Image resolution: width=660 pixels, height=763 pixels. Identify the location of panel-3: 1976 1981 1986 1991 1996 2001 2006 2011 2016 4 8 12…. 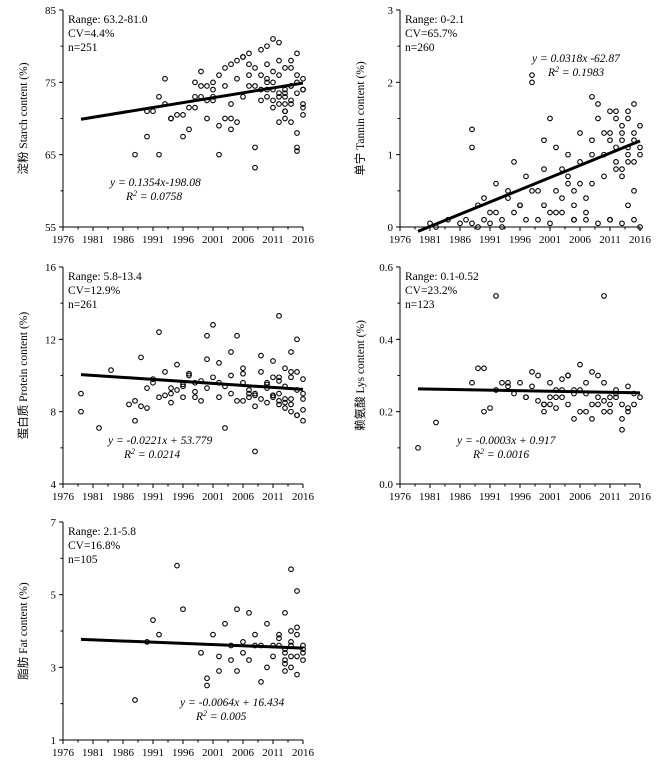
(165, 382).